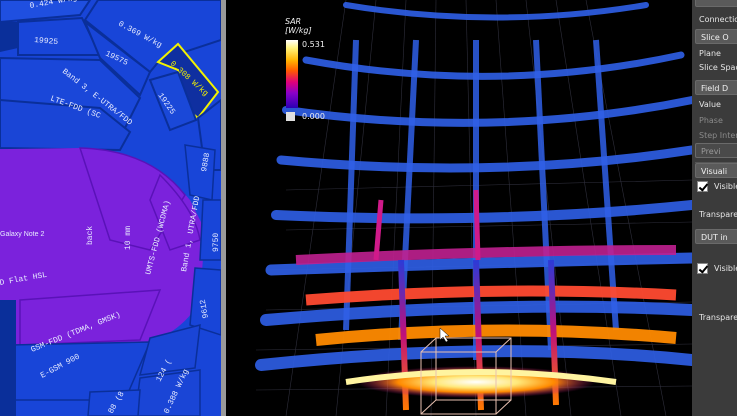 This screenshot has width=737, height=416. I want to click on legend-quantity: SAR, so click(293, 21).